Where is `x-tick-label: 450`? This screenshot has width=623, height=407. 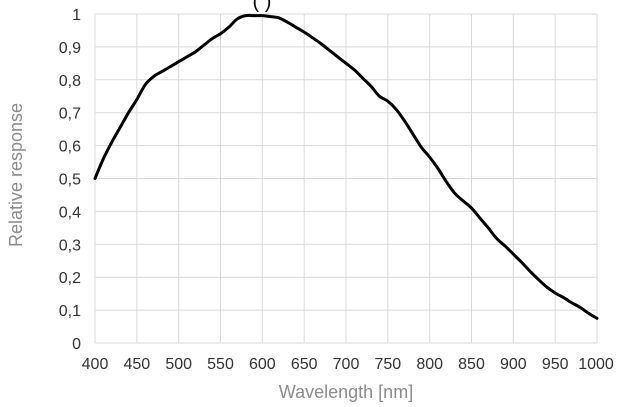 x-tick-label: 450 is located at coordinates (136, 364).